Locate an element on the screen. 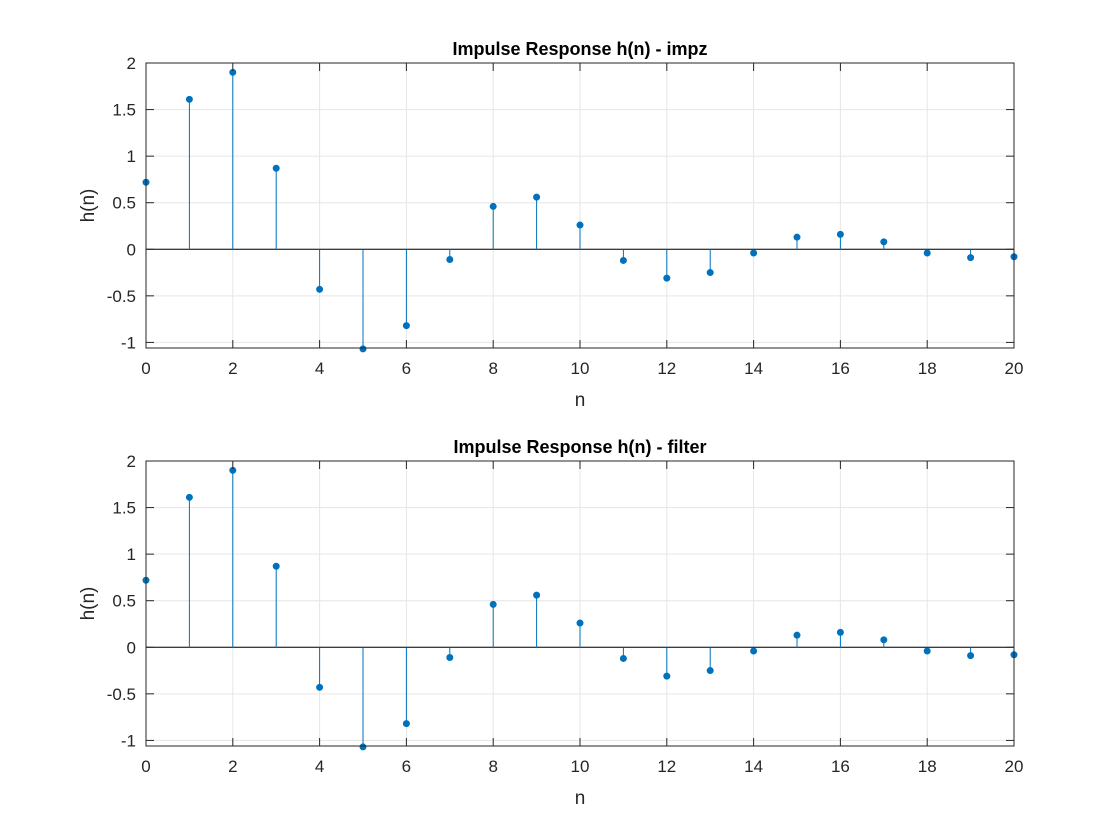 This screenshot has width=1120, height=840. chart-title: Impulse Response h(n) - filter is located at coordinates (579, 447).